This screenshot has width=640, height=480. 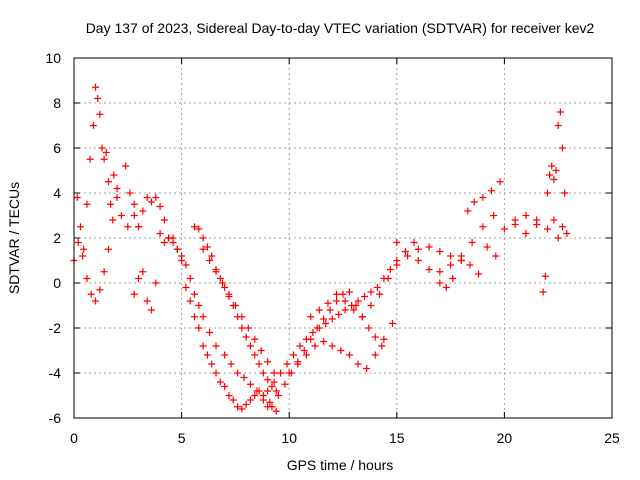 I want to click on x-tick-label: 0, so click(x=74, y=438).